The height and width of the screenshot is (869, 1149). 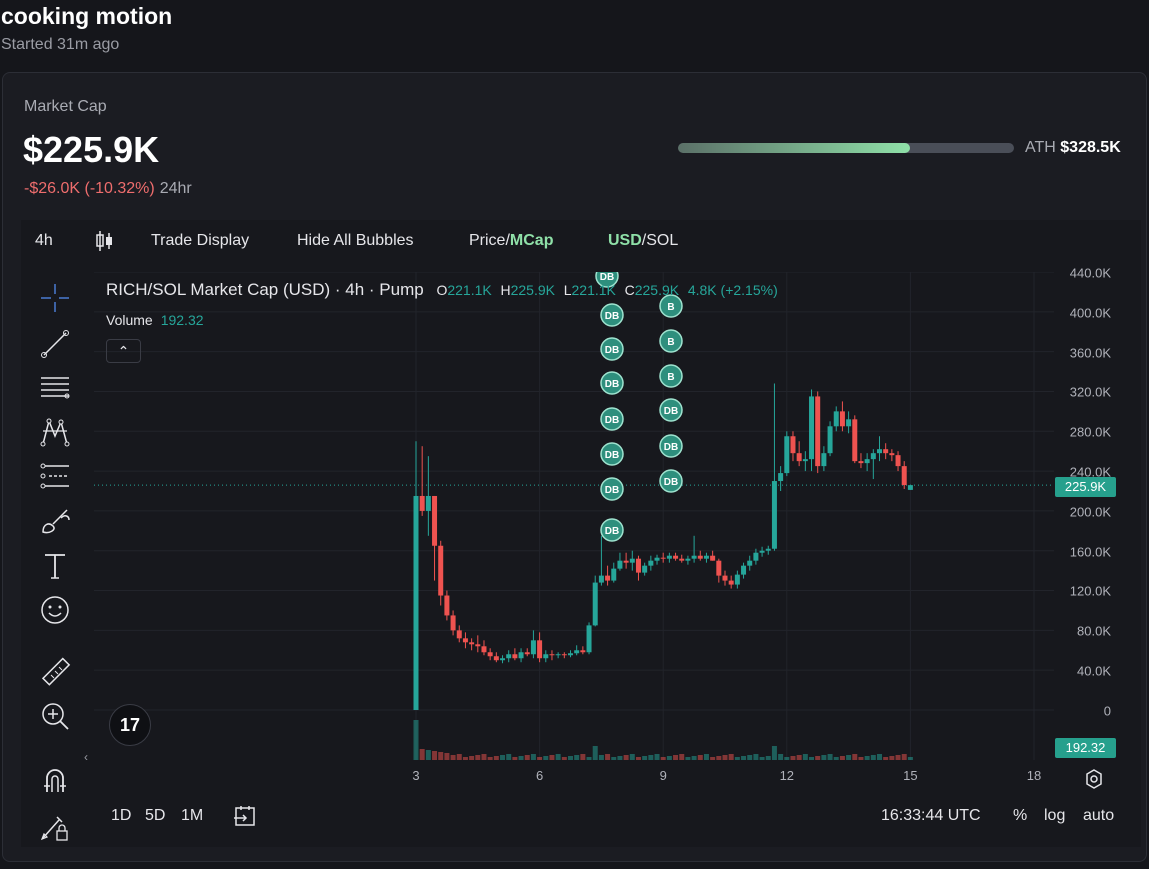 What do you see at coordinates (355, 240) in the screenshot?
I see `hide-bubbles-button: Hide All Bubbles` at bounding box center [355, 240].